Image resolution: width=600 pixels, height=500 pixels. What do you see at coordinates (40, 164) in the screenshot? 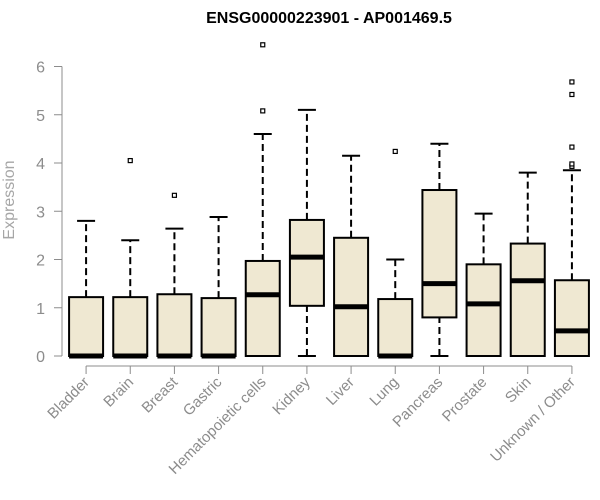
I see `y-tick-label: 4` at bounding box center [40, 164].